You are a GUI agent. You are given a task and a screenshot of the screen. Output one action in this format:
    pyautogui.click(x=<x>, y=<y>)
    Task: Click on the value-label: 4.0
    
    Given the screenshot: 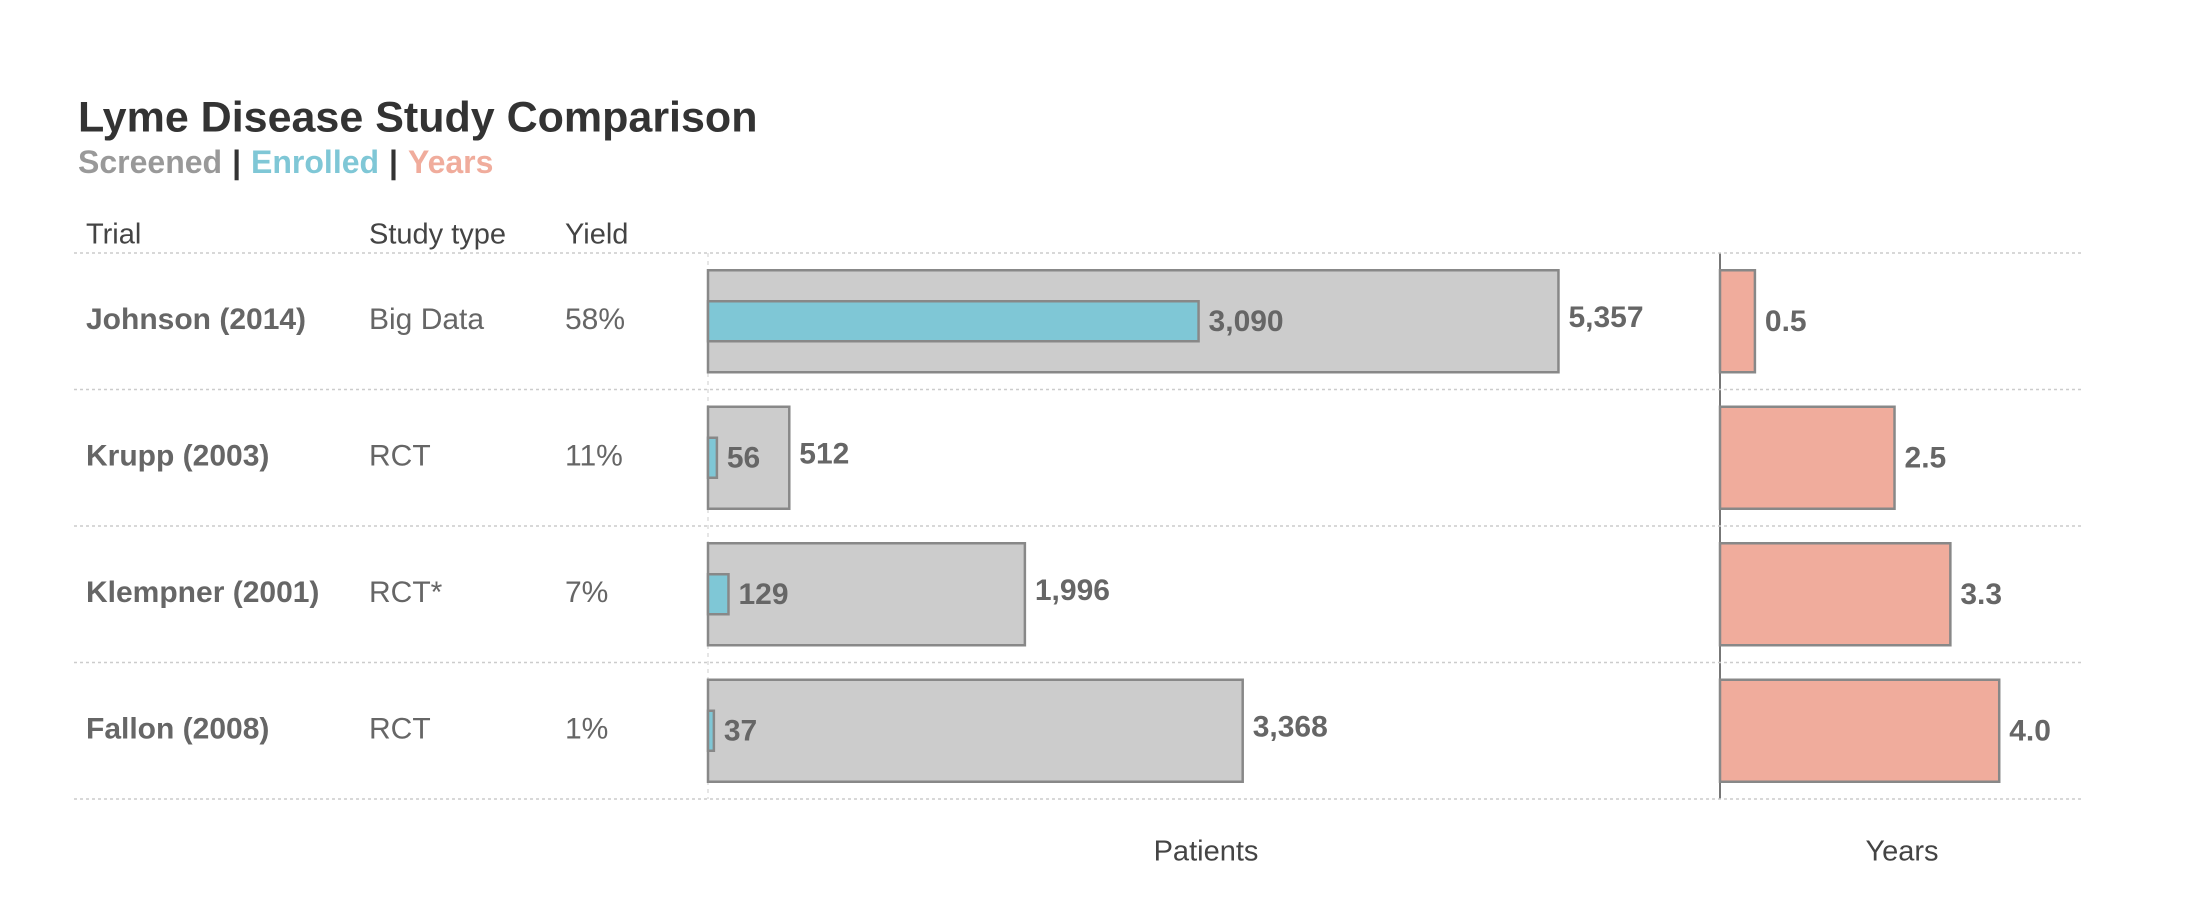 What is the action you would take?
    pyautogui.click(x=2030, y=731)
    